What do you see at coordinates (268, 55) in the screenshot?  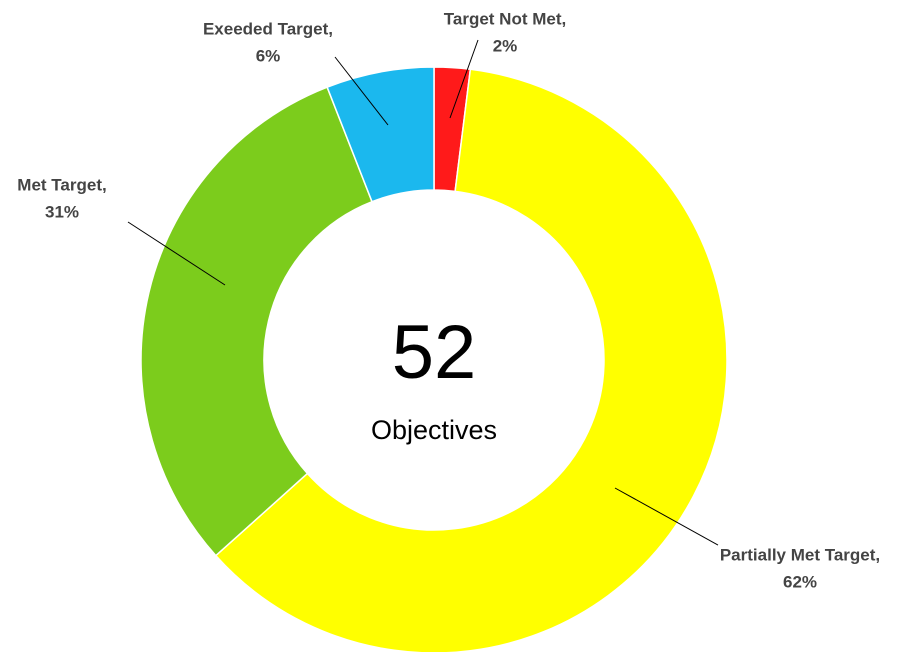 I see `slice-value-label: 6%` at bounding box center [268, 55].